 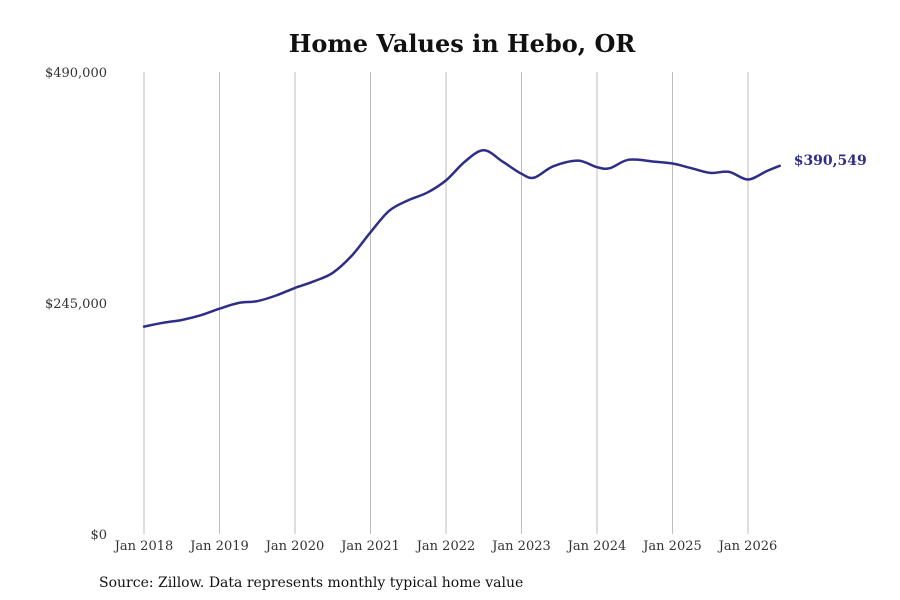 I want to click on x-tick-label: Jan 2022, so click(x=445, y=546).